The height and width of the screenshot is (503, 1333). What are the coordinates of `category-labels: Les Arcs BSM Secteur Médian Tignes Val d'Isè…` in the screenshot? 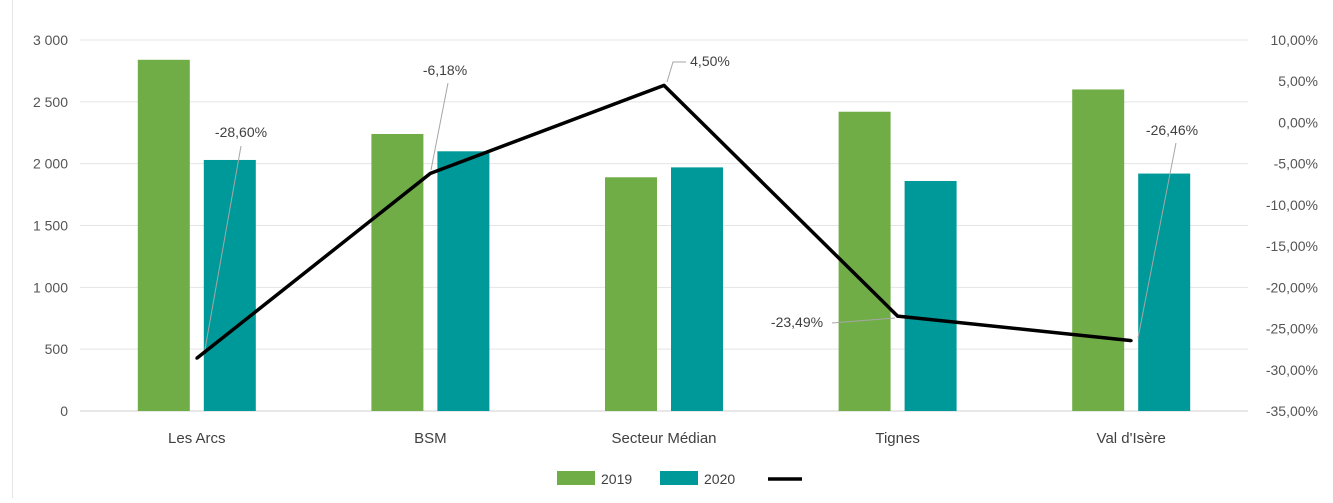 It's located at (667, 438).